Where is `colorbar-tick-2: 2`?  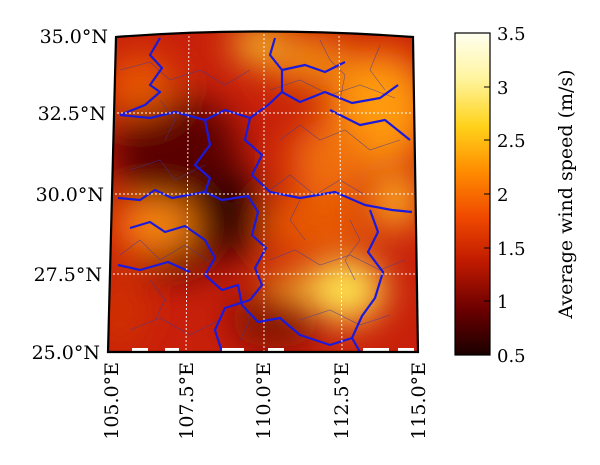 colorbar-tick-2: 2 is located at coordinates (502, 195).